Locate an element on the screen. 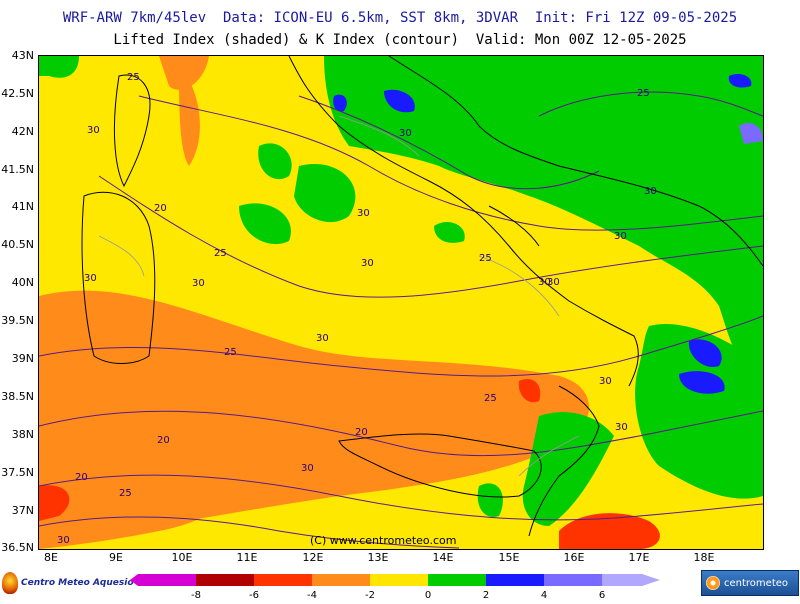 The height and width of the screenshot is (604, 800). lifted-index-colorbar: -8 -6 -4 -2 0 2 4 6 is located at coordinates (400, 587).